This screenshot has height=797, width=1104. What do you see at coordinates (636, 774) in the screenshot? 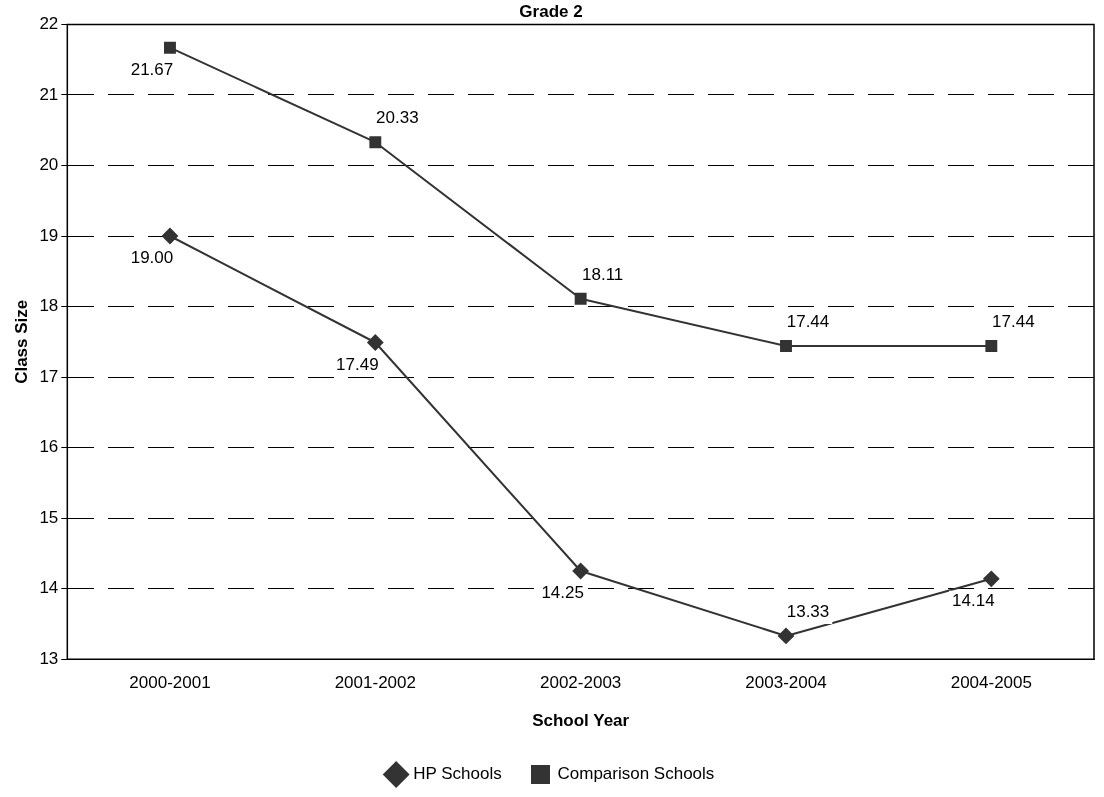
I see `legend-label: Comparison Schools` at bounding box center [636, 774].